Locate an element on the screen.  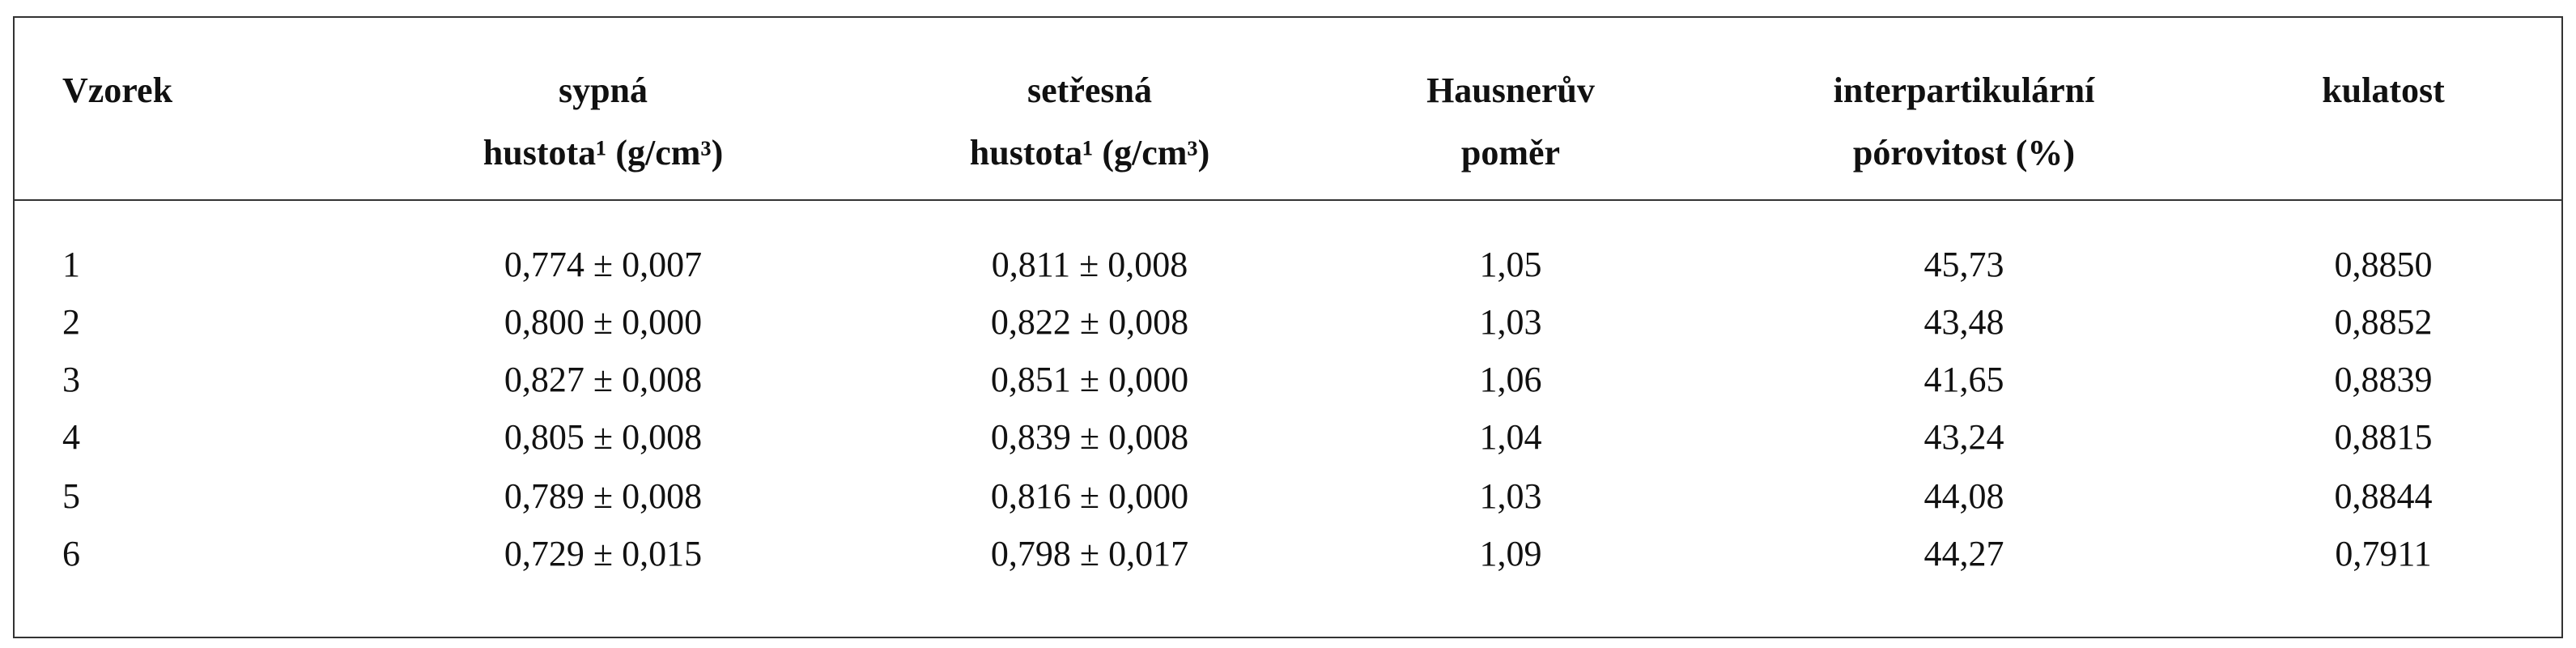
table-cell: 0,805 ± 0,008 is located at coordinates (603, 437).